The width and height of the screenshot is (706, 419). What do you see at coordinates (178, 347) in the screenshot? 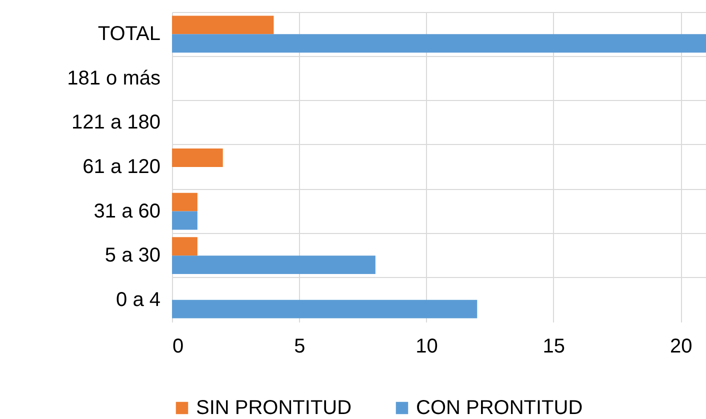
I see `x-tick-label: 0` at bounding box center [178, 347].